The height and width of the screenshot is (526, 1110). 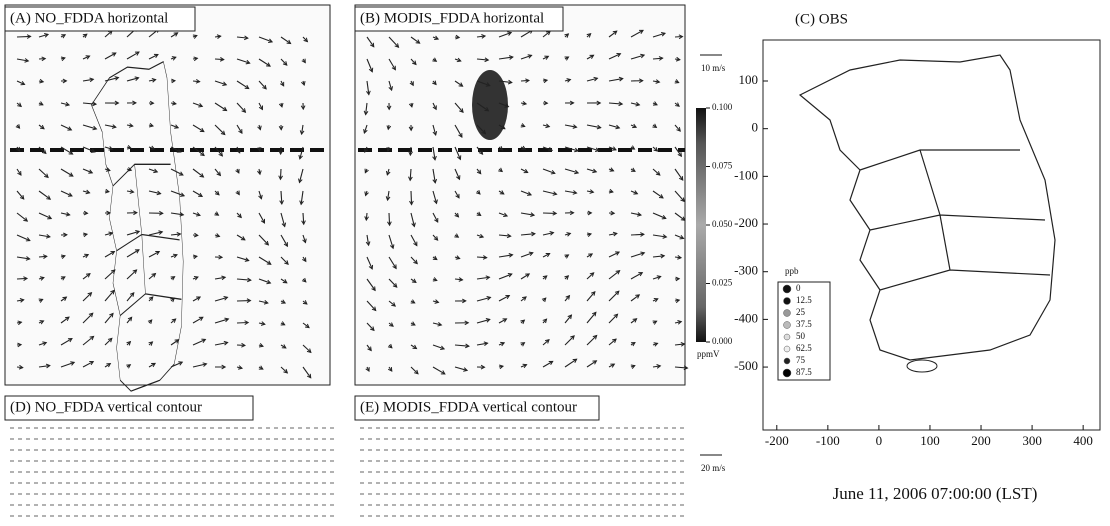 What do you see at coordinates (981, 440) in the screenshot?
I see `x-tick-label: 200` at bounding box center [981, 440].